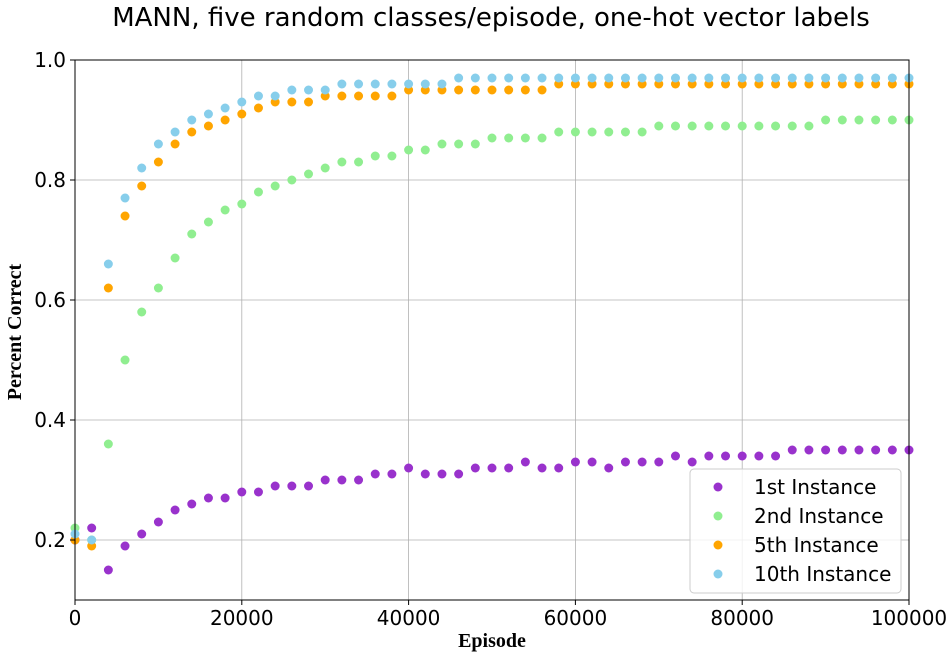 Image resolution: width=952 pixels, height=655 pixels. What do you see at coordinates (242, 618) in the screenshot?
I see `x-tick-label: 20000` at bounding box center [242, 618].